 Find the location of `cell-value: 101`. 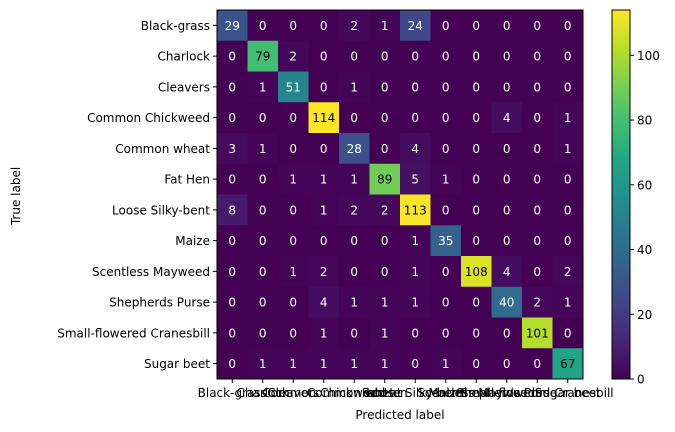

cell-value: 101 is located at coordinates (537, 333).